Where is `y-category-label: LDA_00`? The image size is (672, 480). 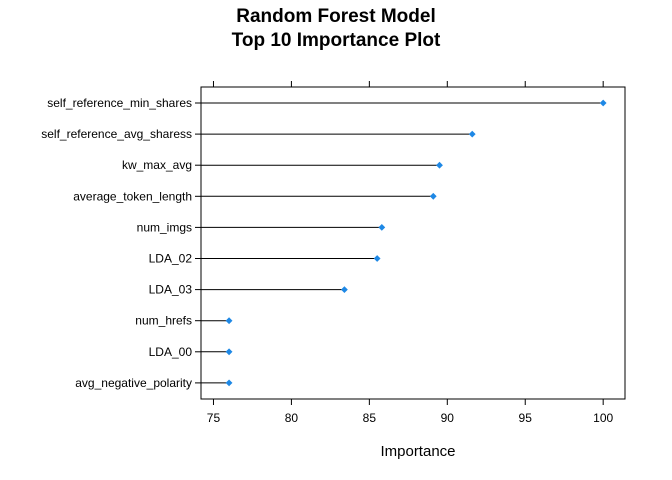
y-category-label: LDA_00 is located at coordinates (171, 352).